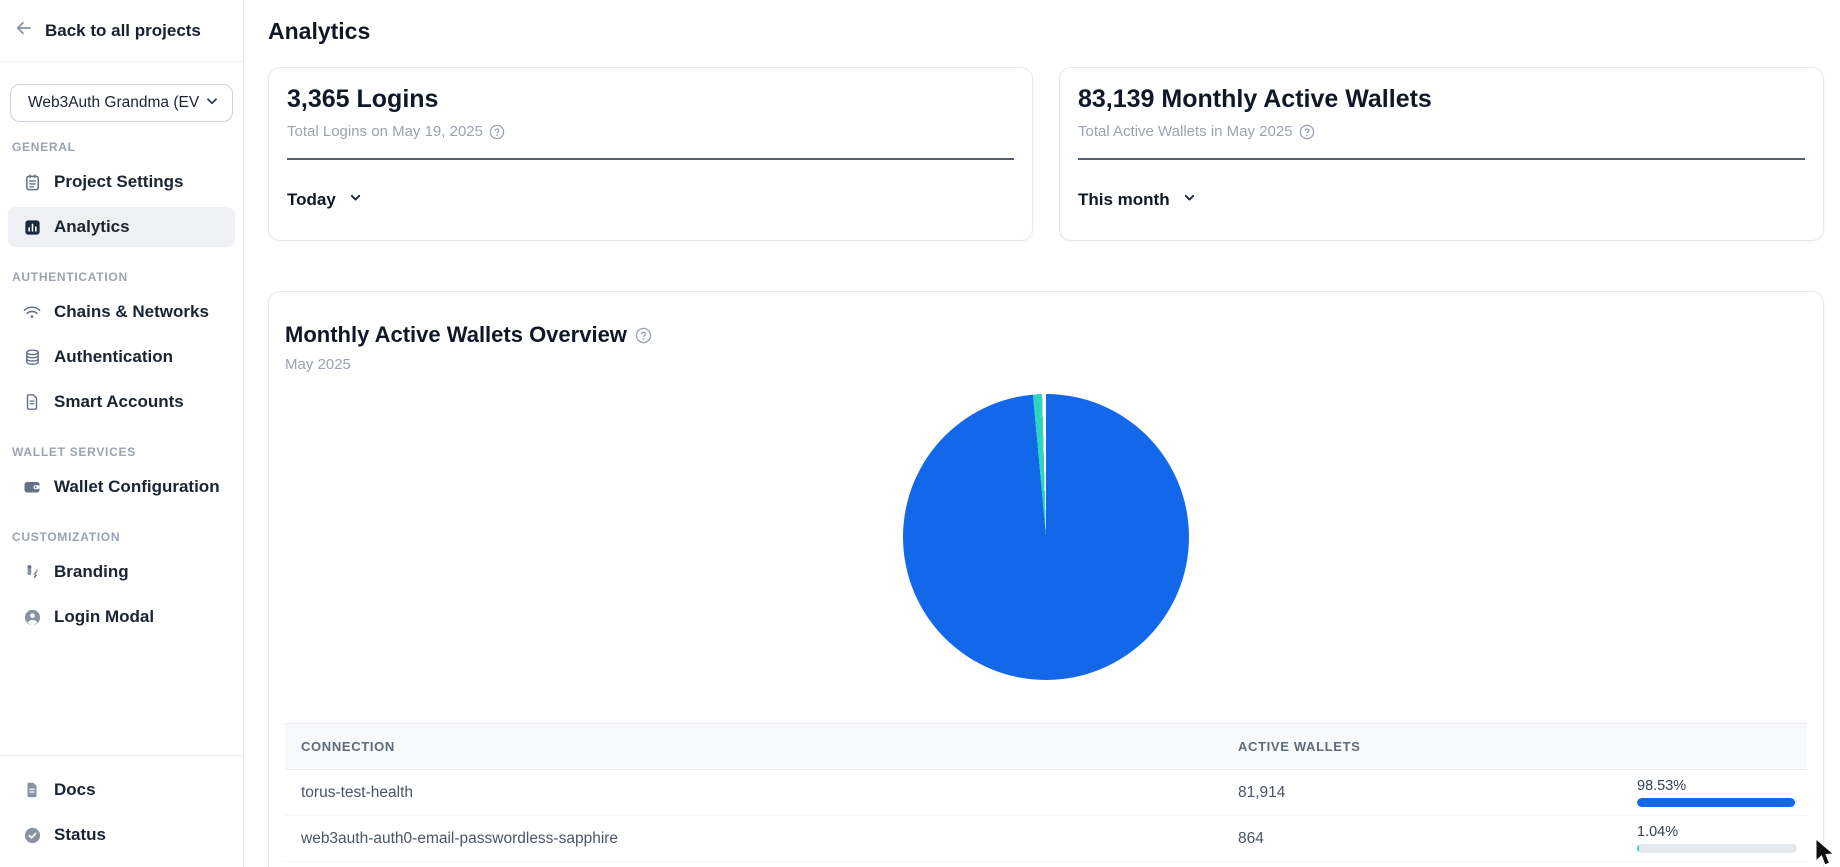 The image size is (1840, 867). I want to click on section-label-wallet-services: WALLET SERVICES, so click(74, 452).